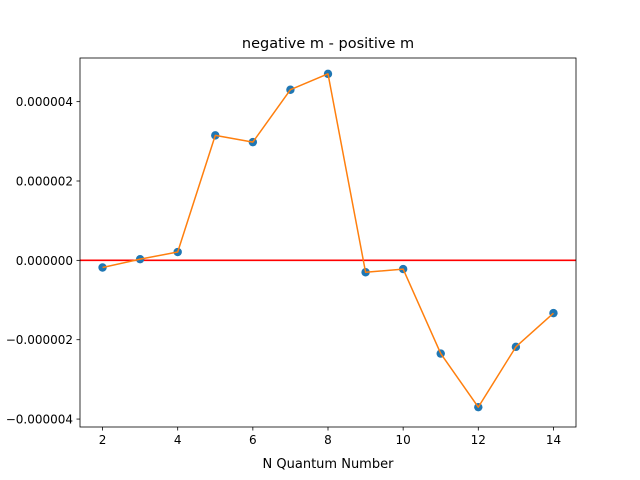 The height and width of the screenshot is (480, 640). What do you see at coordinates (44, 182) in the screenshot?
I see `y-tick-label-3: 0.000002` at bounding box center [44, 182].